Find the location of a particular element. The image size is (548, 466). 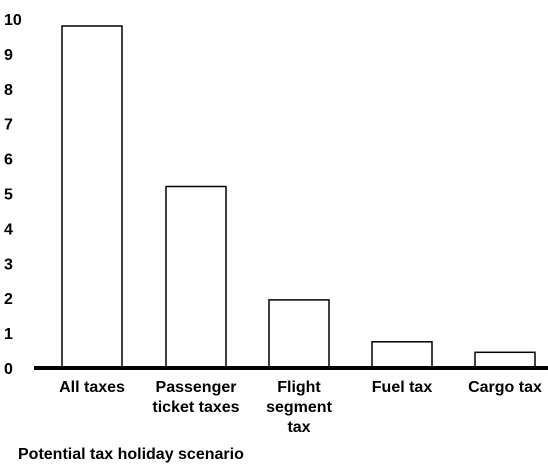

y-tick-label: 8 is located at coordinates (8, 90).